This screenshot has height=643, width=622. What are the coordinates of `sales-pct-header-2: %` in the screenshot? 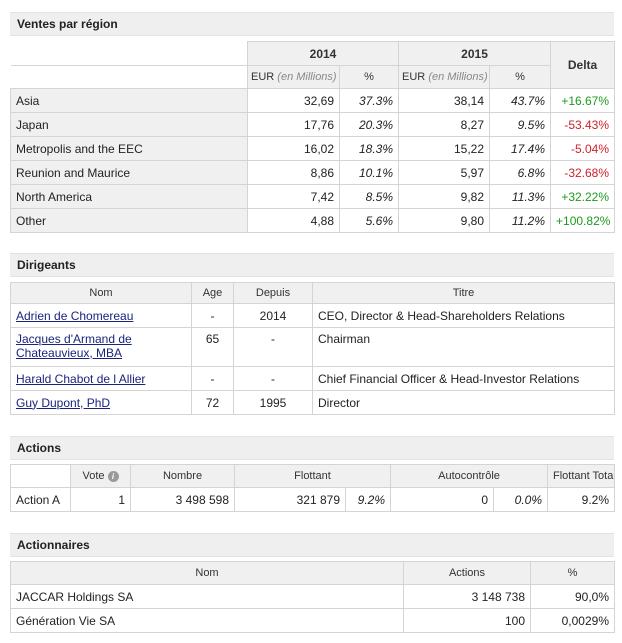 It's located at (520, 77).